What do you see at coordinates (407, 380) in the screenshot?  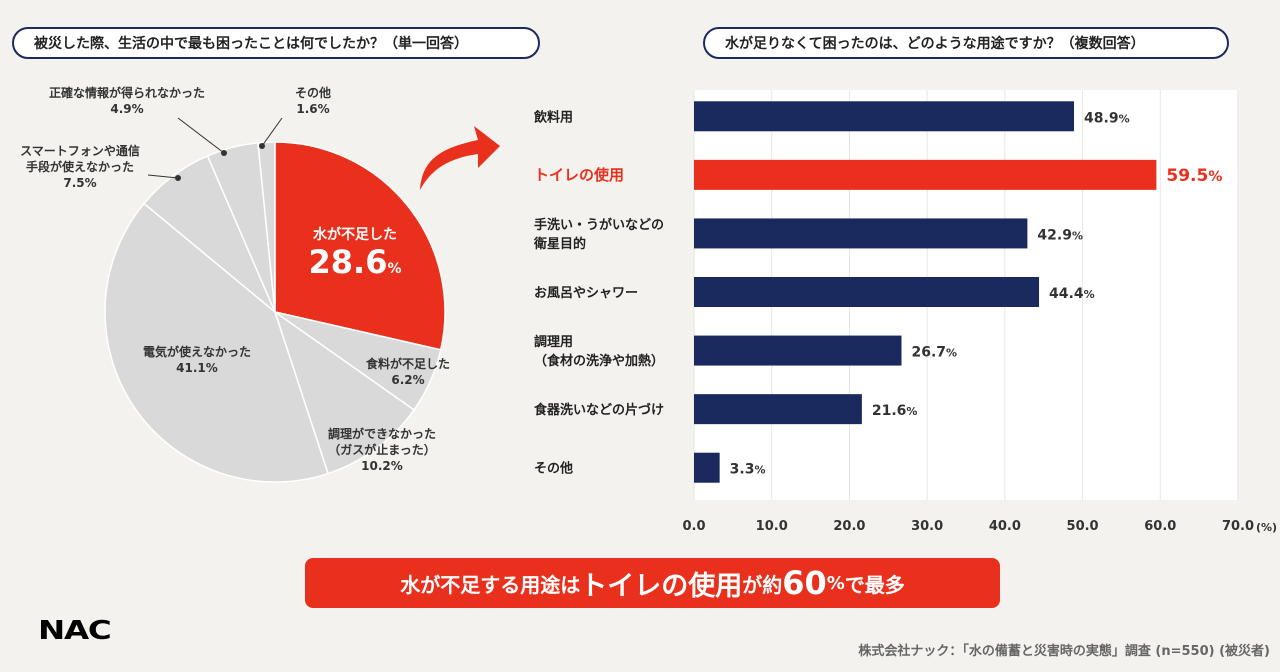 I see `pie-slice-value: 6.2%` at bounding box center [407, 380].